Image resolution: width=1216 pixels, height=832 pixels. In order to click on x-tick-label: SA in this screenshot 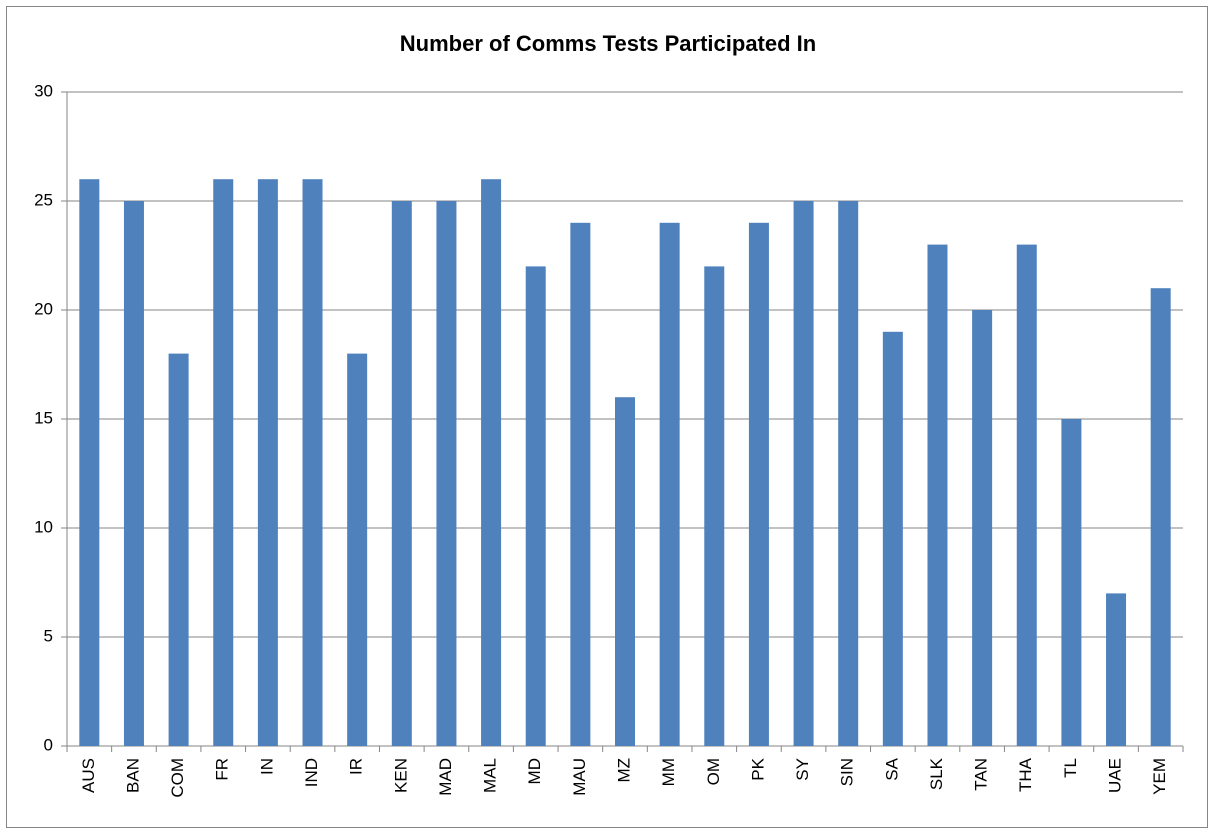, I will do `click(891, 768)`.